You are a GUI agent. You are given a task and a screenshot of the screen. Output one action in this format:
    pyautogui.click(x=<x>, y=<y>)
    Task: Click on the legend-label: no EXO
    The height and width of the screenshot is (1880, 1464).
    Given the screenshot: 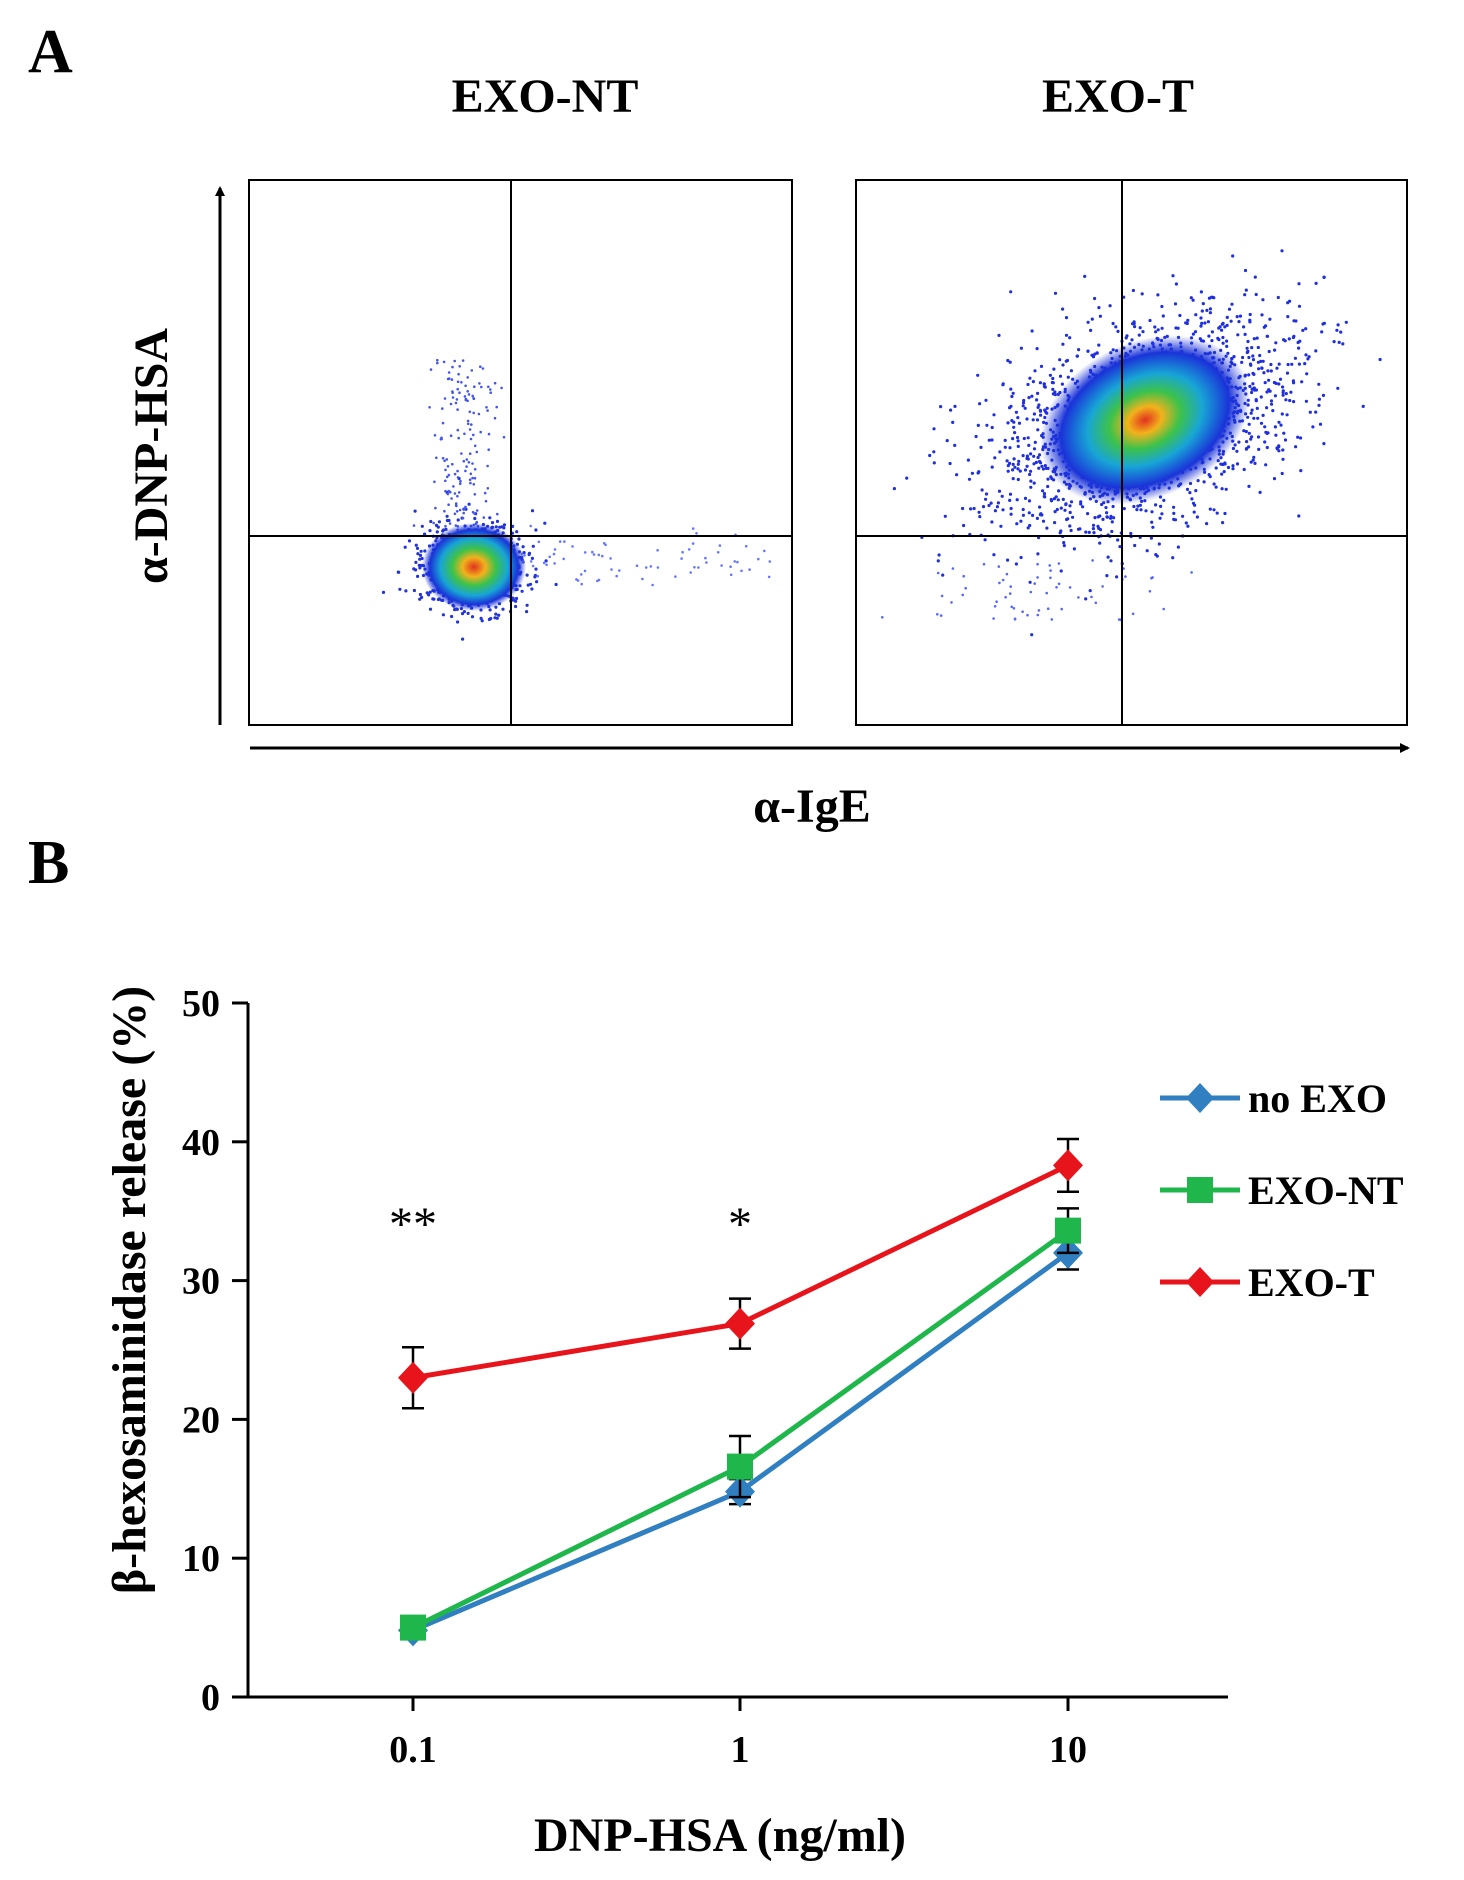 What is the action you would take?
    pyautogui.click(x=1317, y=1098)
    